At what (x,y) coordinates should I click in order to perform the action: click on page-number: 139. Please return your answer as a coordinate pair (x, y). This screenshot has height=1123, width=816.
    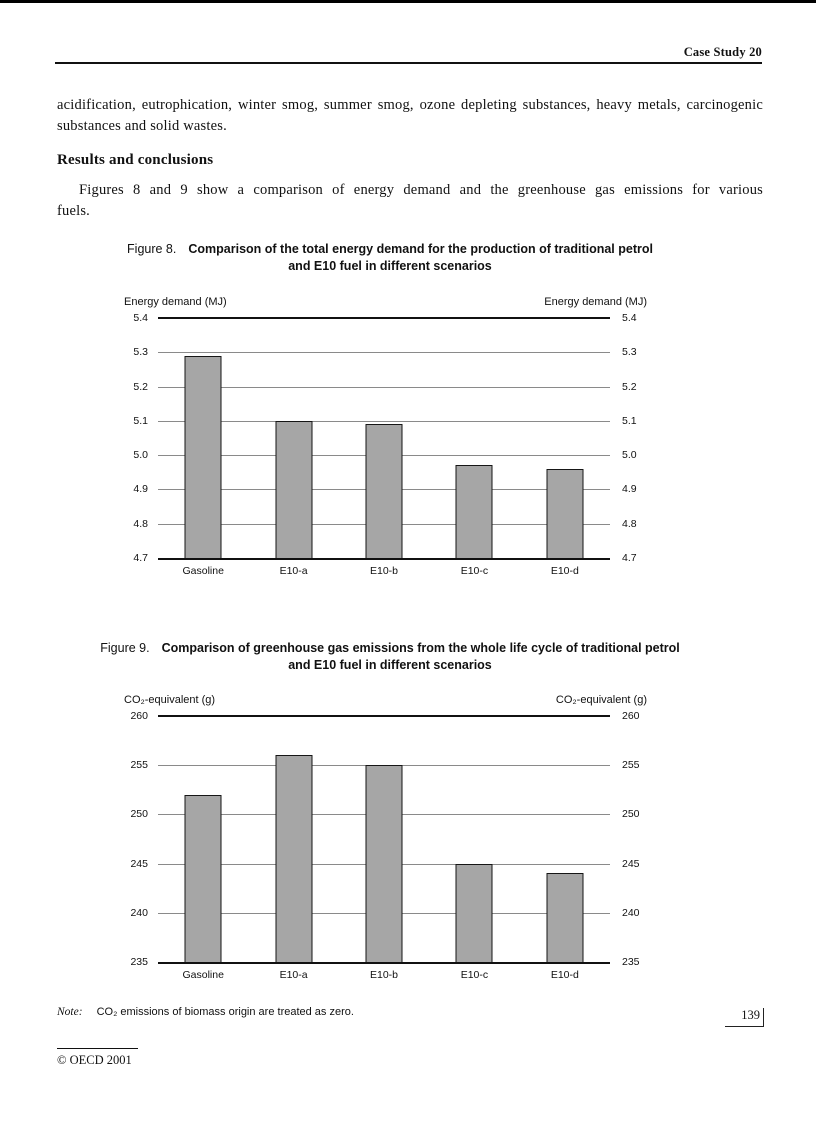
    Looking at the image, I should click on (744, 1017).